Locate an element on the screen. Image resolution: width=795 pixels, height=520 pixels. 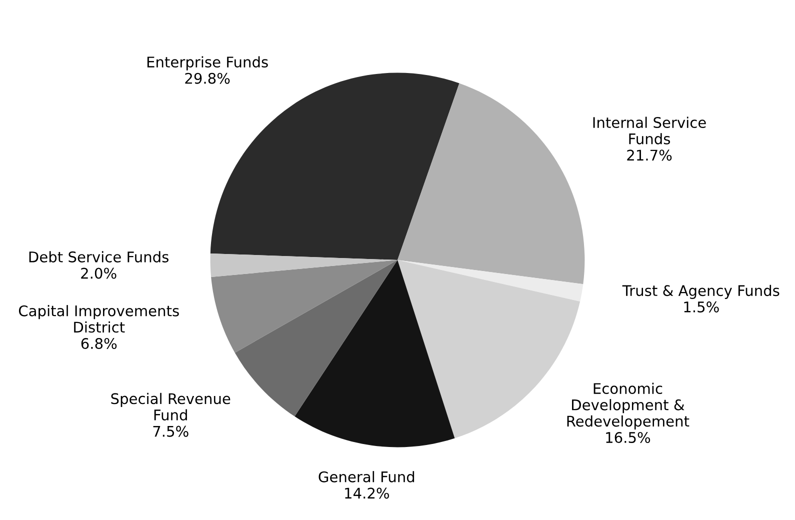
data-label: 7.5% is located at coordinates (170, 431).